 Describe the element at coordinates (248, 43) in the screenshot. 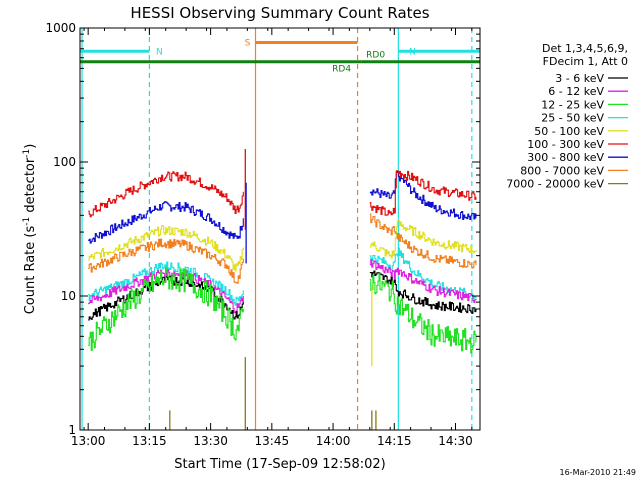

I see `segment-label-2: S` at that location.